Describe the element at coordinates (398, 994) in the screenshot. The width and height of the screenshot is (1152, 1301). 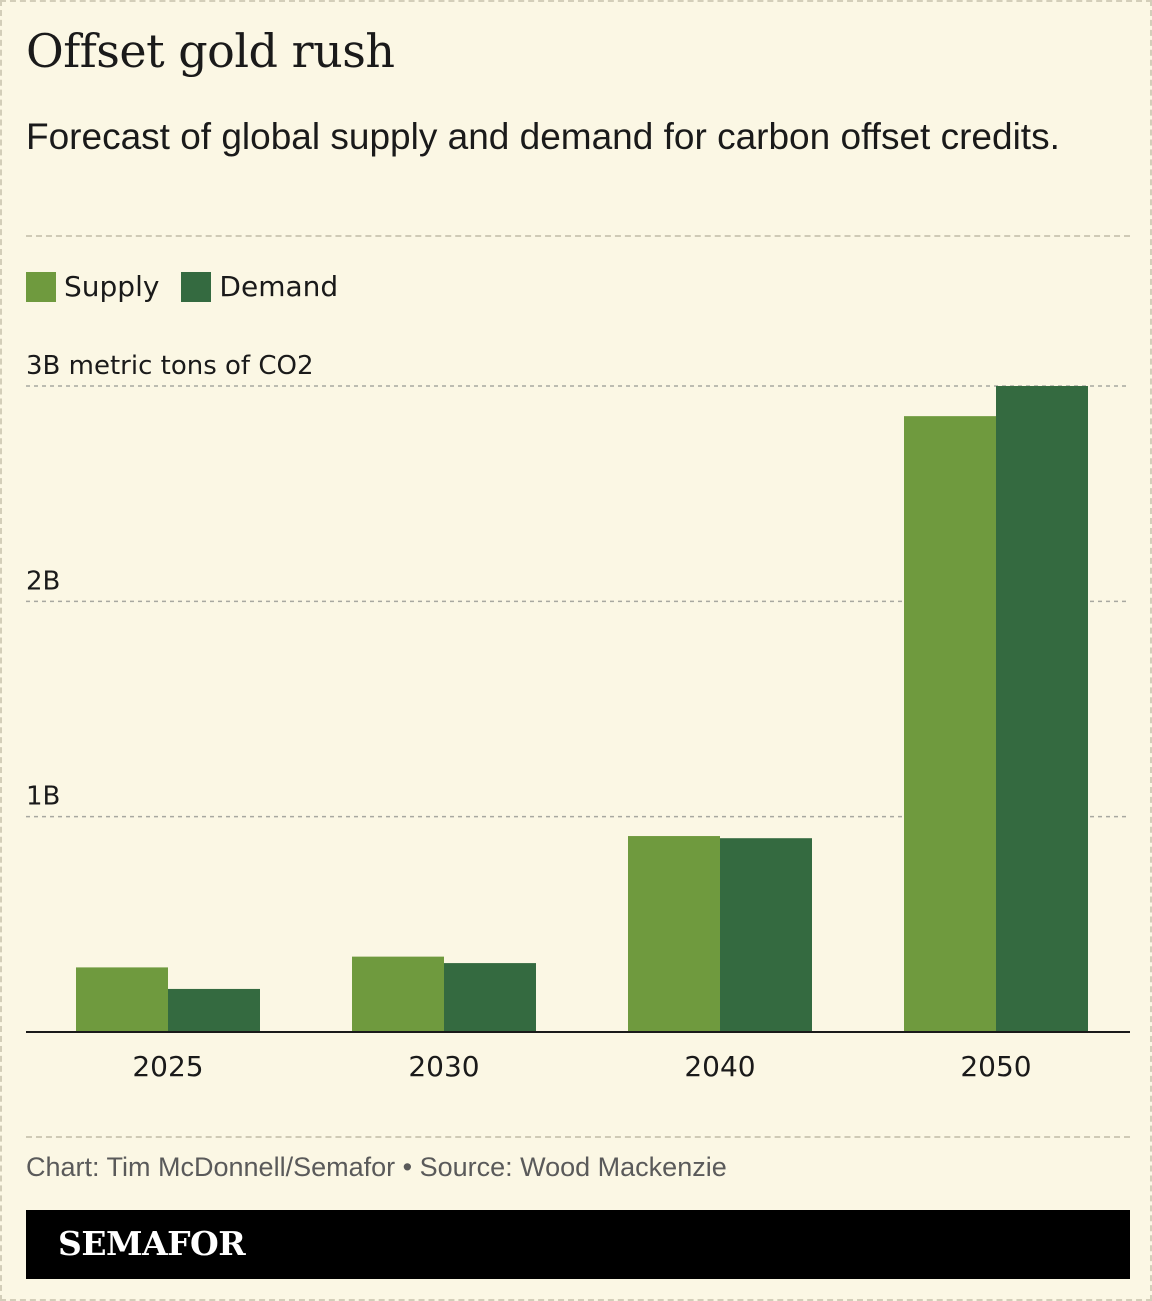
I see `bar-supply-2030` at that location.